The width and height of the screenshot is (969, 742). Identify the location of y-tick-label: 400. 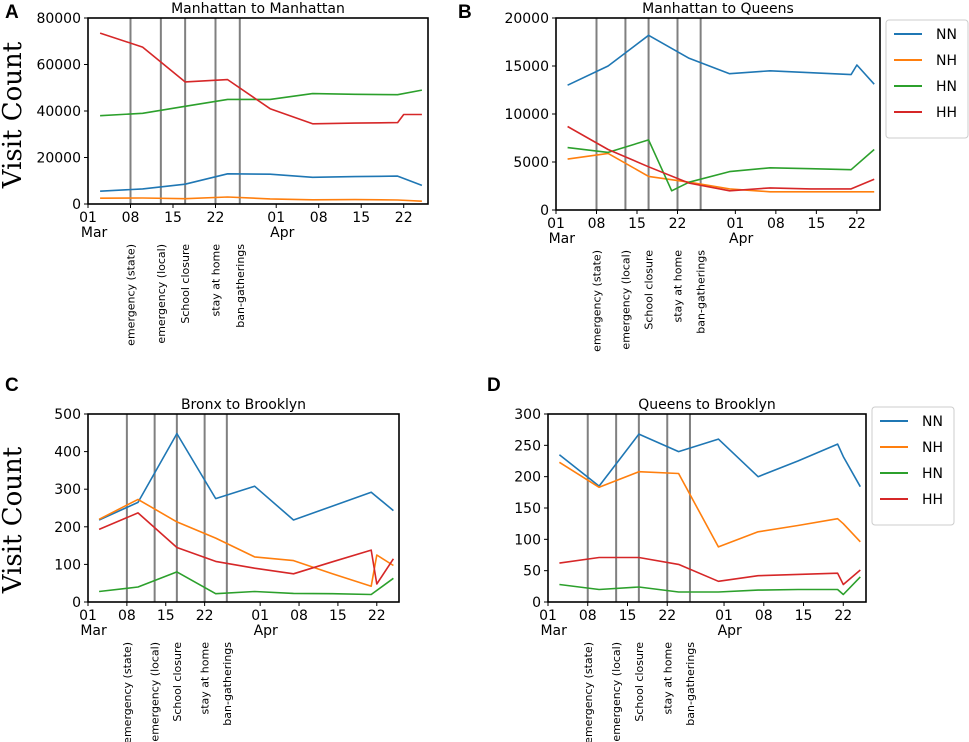
(67, 453).